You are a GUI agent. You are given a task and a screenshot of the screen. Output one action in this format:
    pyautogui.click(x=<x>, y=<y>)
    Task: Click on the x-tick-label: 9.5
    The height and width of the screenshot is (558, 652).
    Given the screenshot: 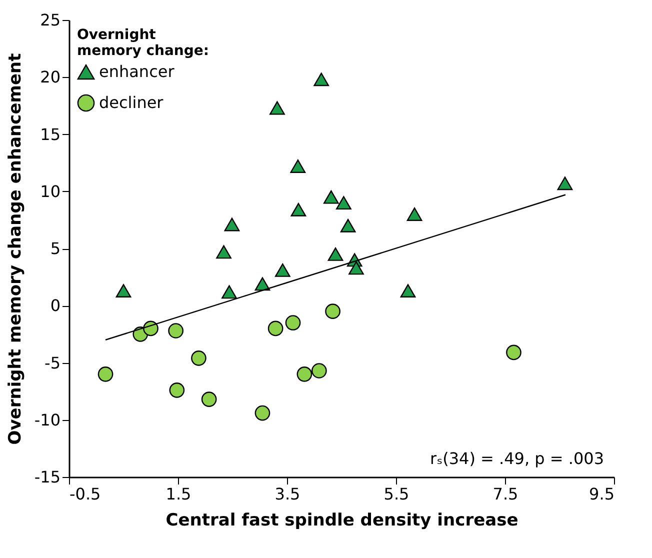 What is the action you would take?
    pyautogui.click(x=601, y=494)
    